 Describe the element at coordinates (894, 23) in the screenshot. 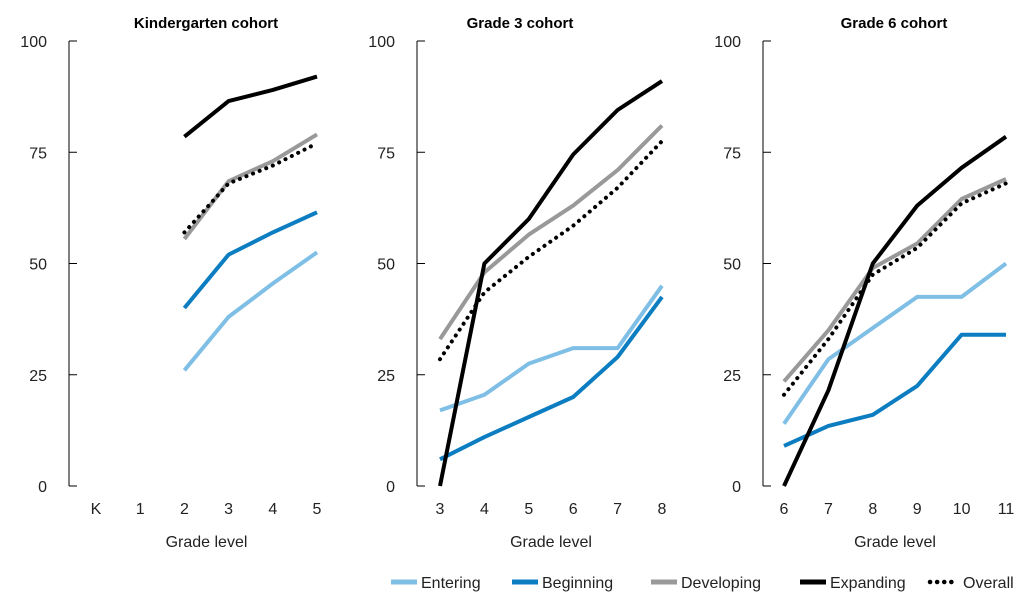

I see `chart-title: Grade 6 cohort` at that location.